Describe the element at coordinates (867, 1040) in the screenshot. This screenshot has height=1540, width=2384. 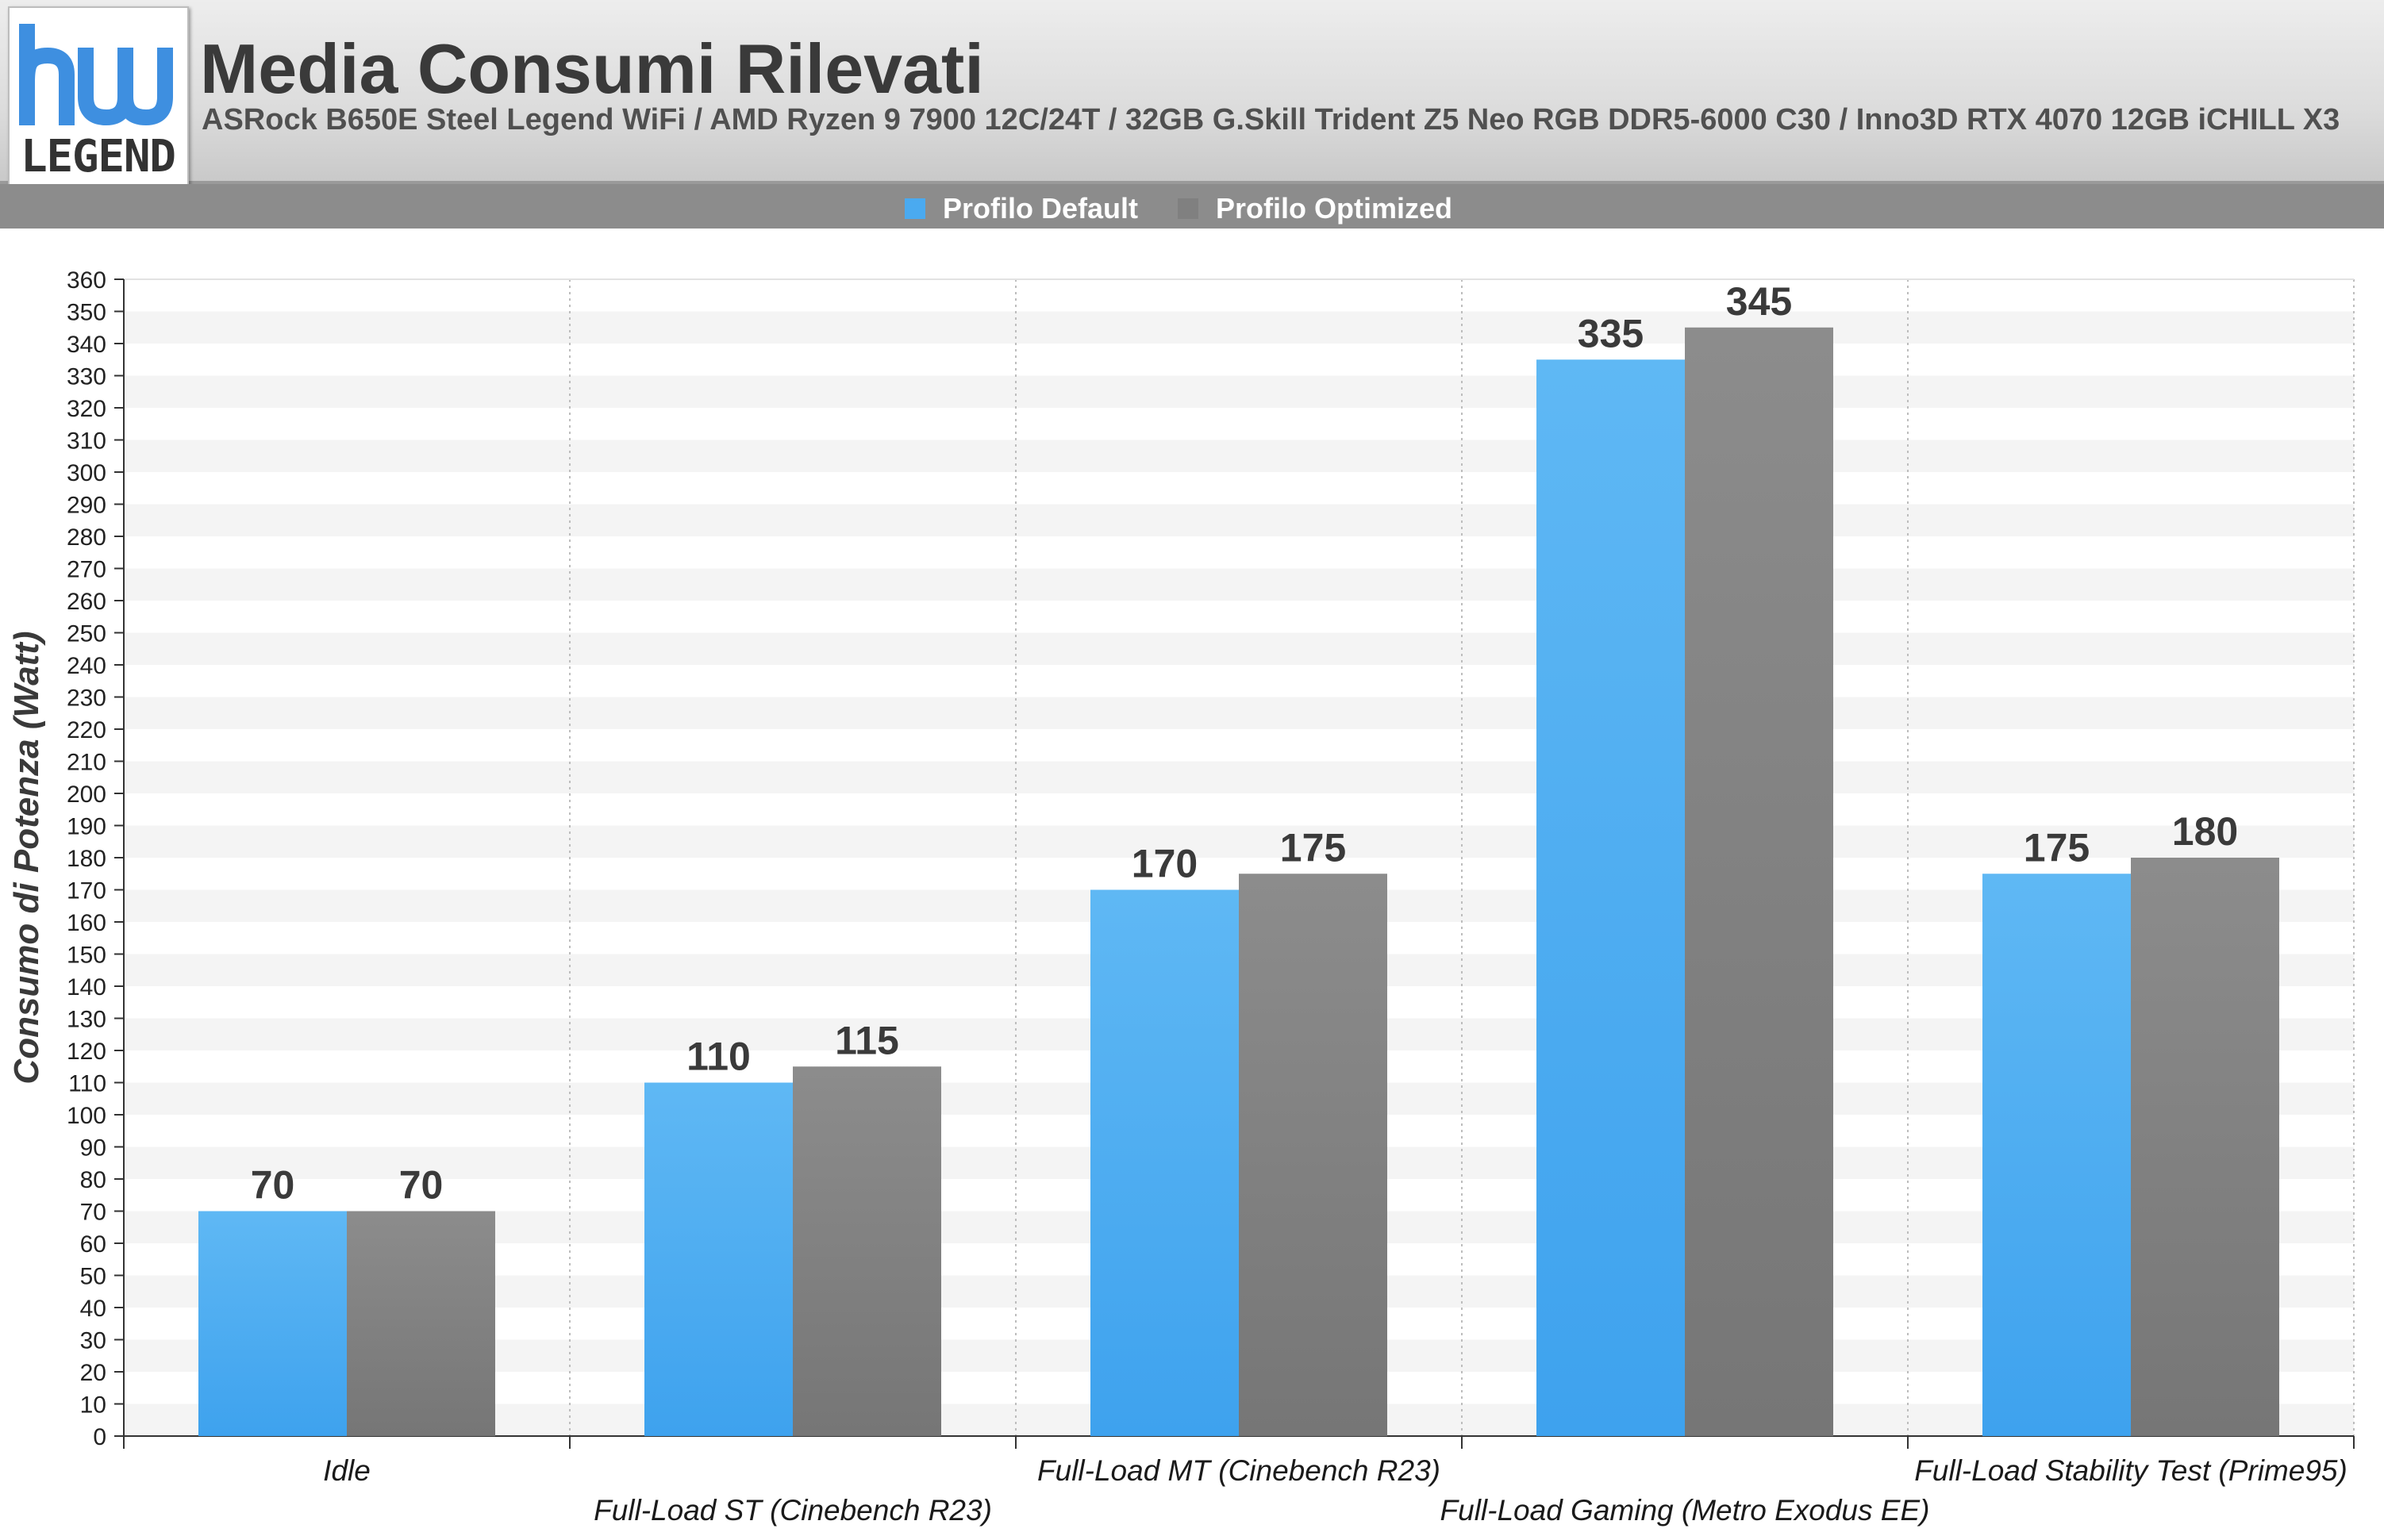
I see `data-label-optimized: 115` at that location.